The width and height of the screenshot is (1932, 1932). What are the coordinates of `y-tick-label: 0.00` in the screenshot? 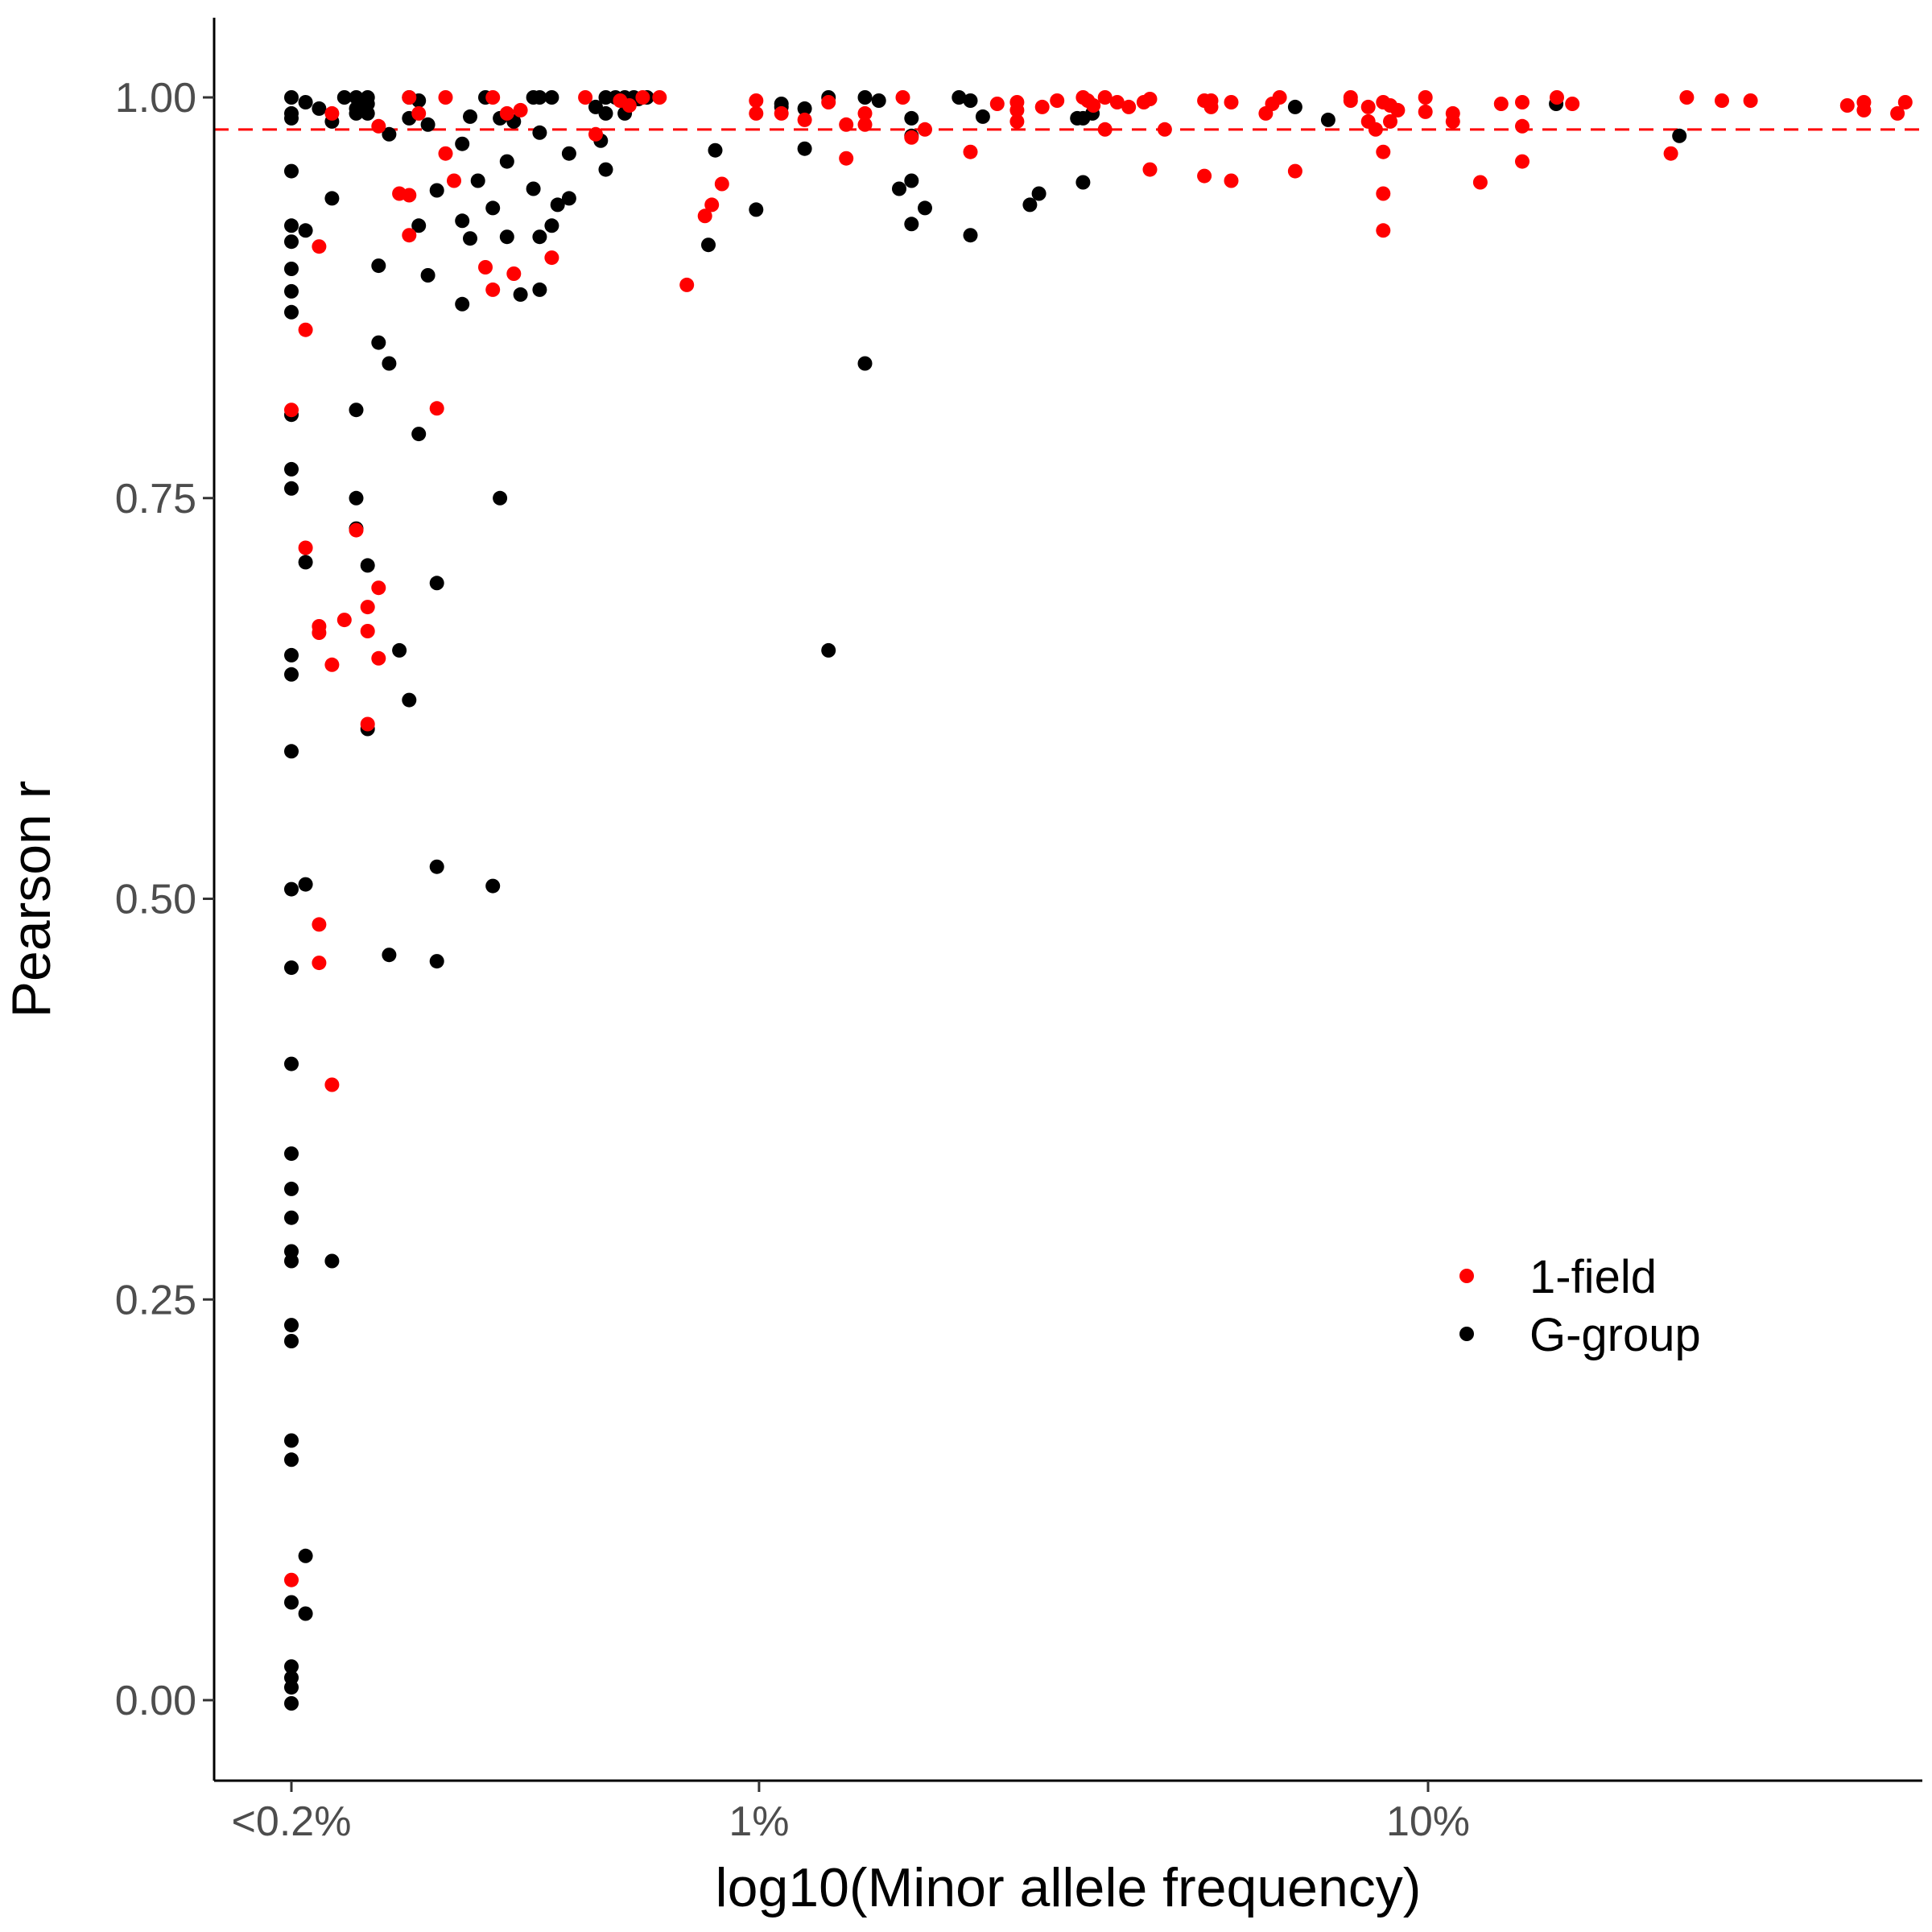 It's located at (155, 1701).